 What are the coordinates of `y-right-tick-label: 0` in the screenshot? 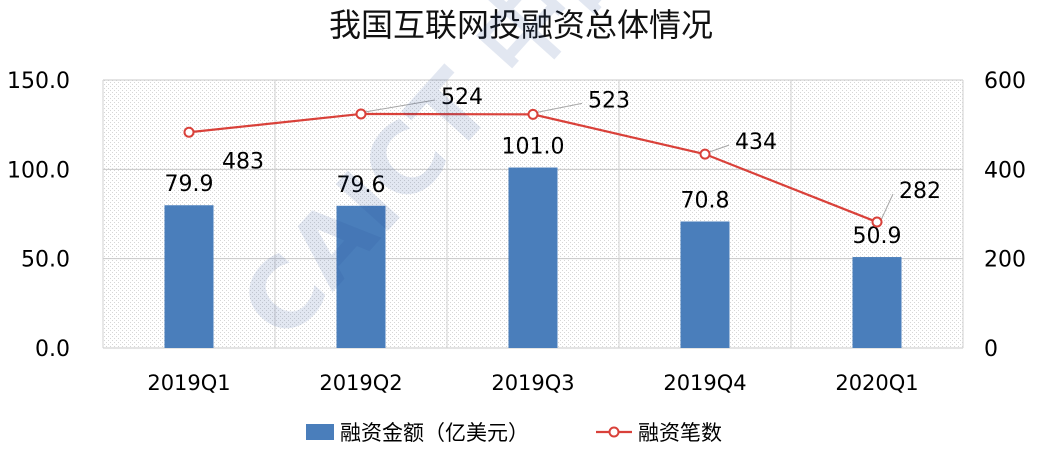 It's located at (991, 349).